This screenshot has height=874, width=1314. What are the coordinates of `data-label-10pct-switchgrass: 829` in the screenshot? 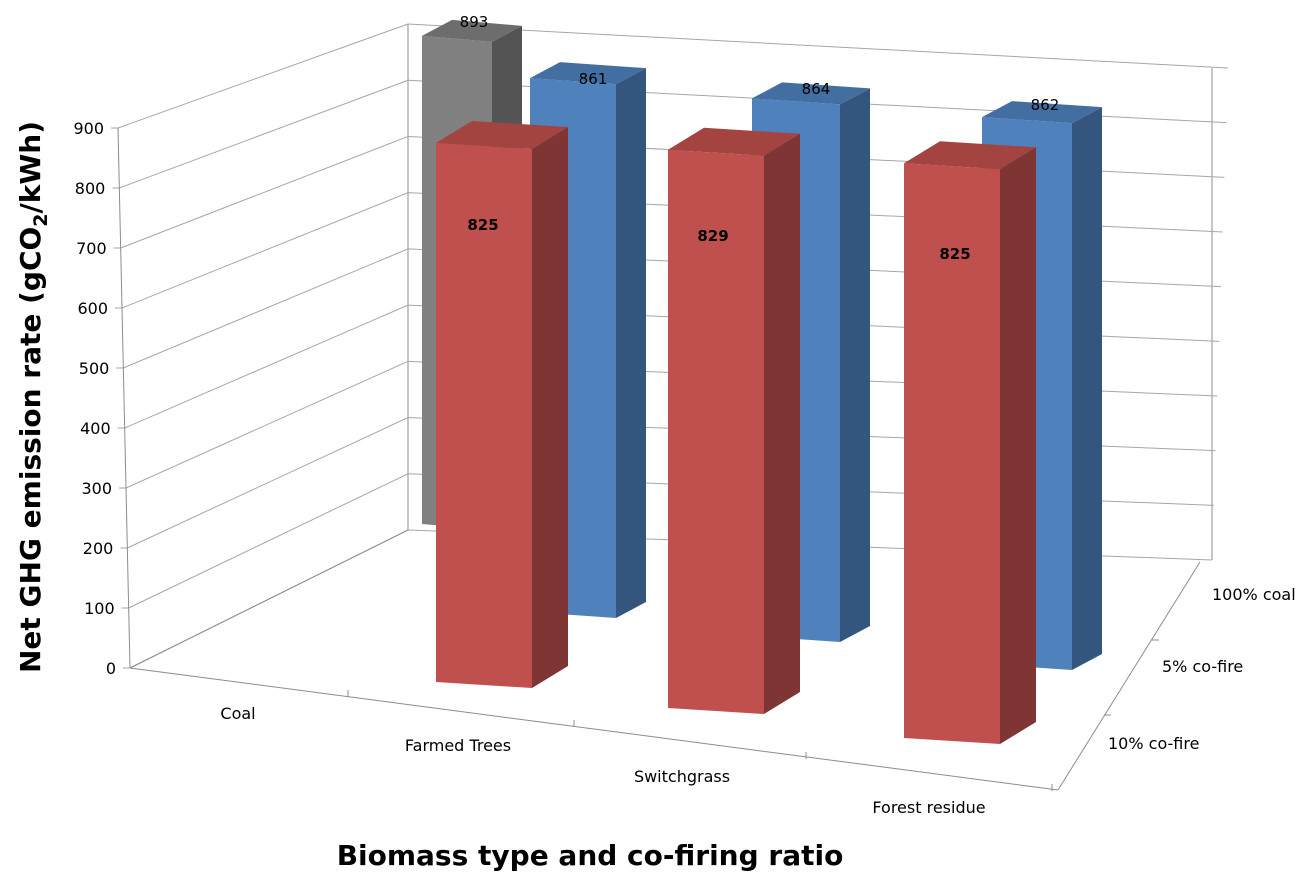 It's located at (712, 236).